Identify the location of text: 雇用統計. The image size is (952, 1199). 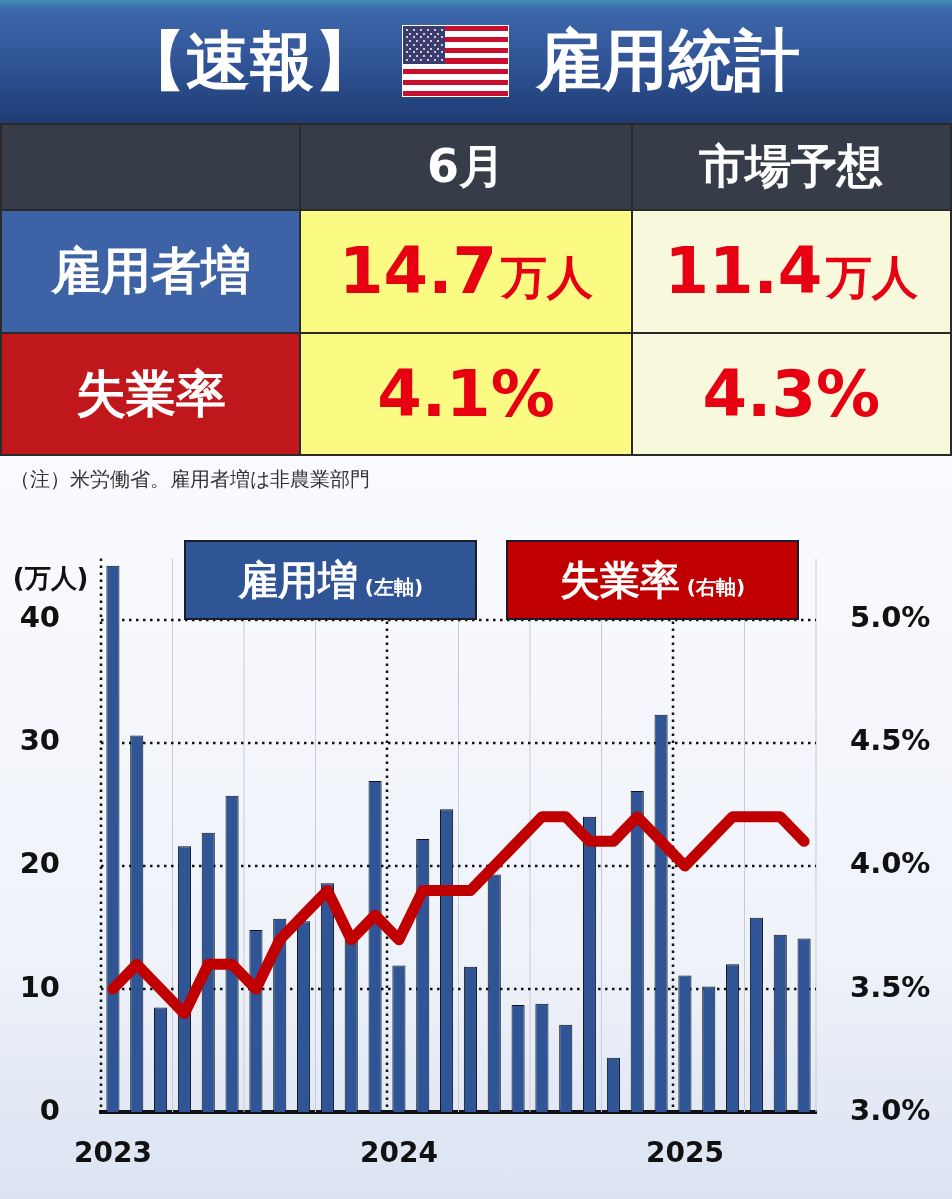
(668, 60).